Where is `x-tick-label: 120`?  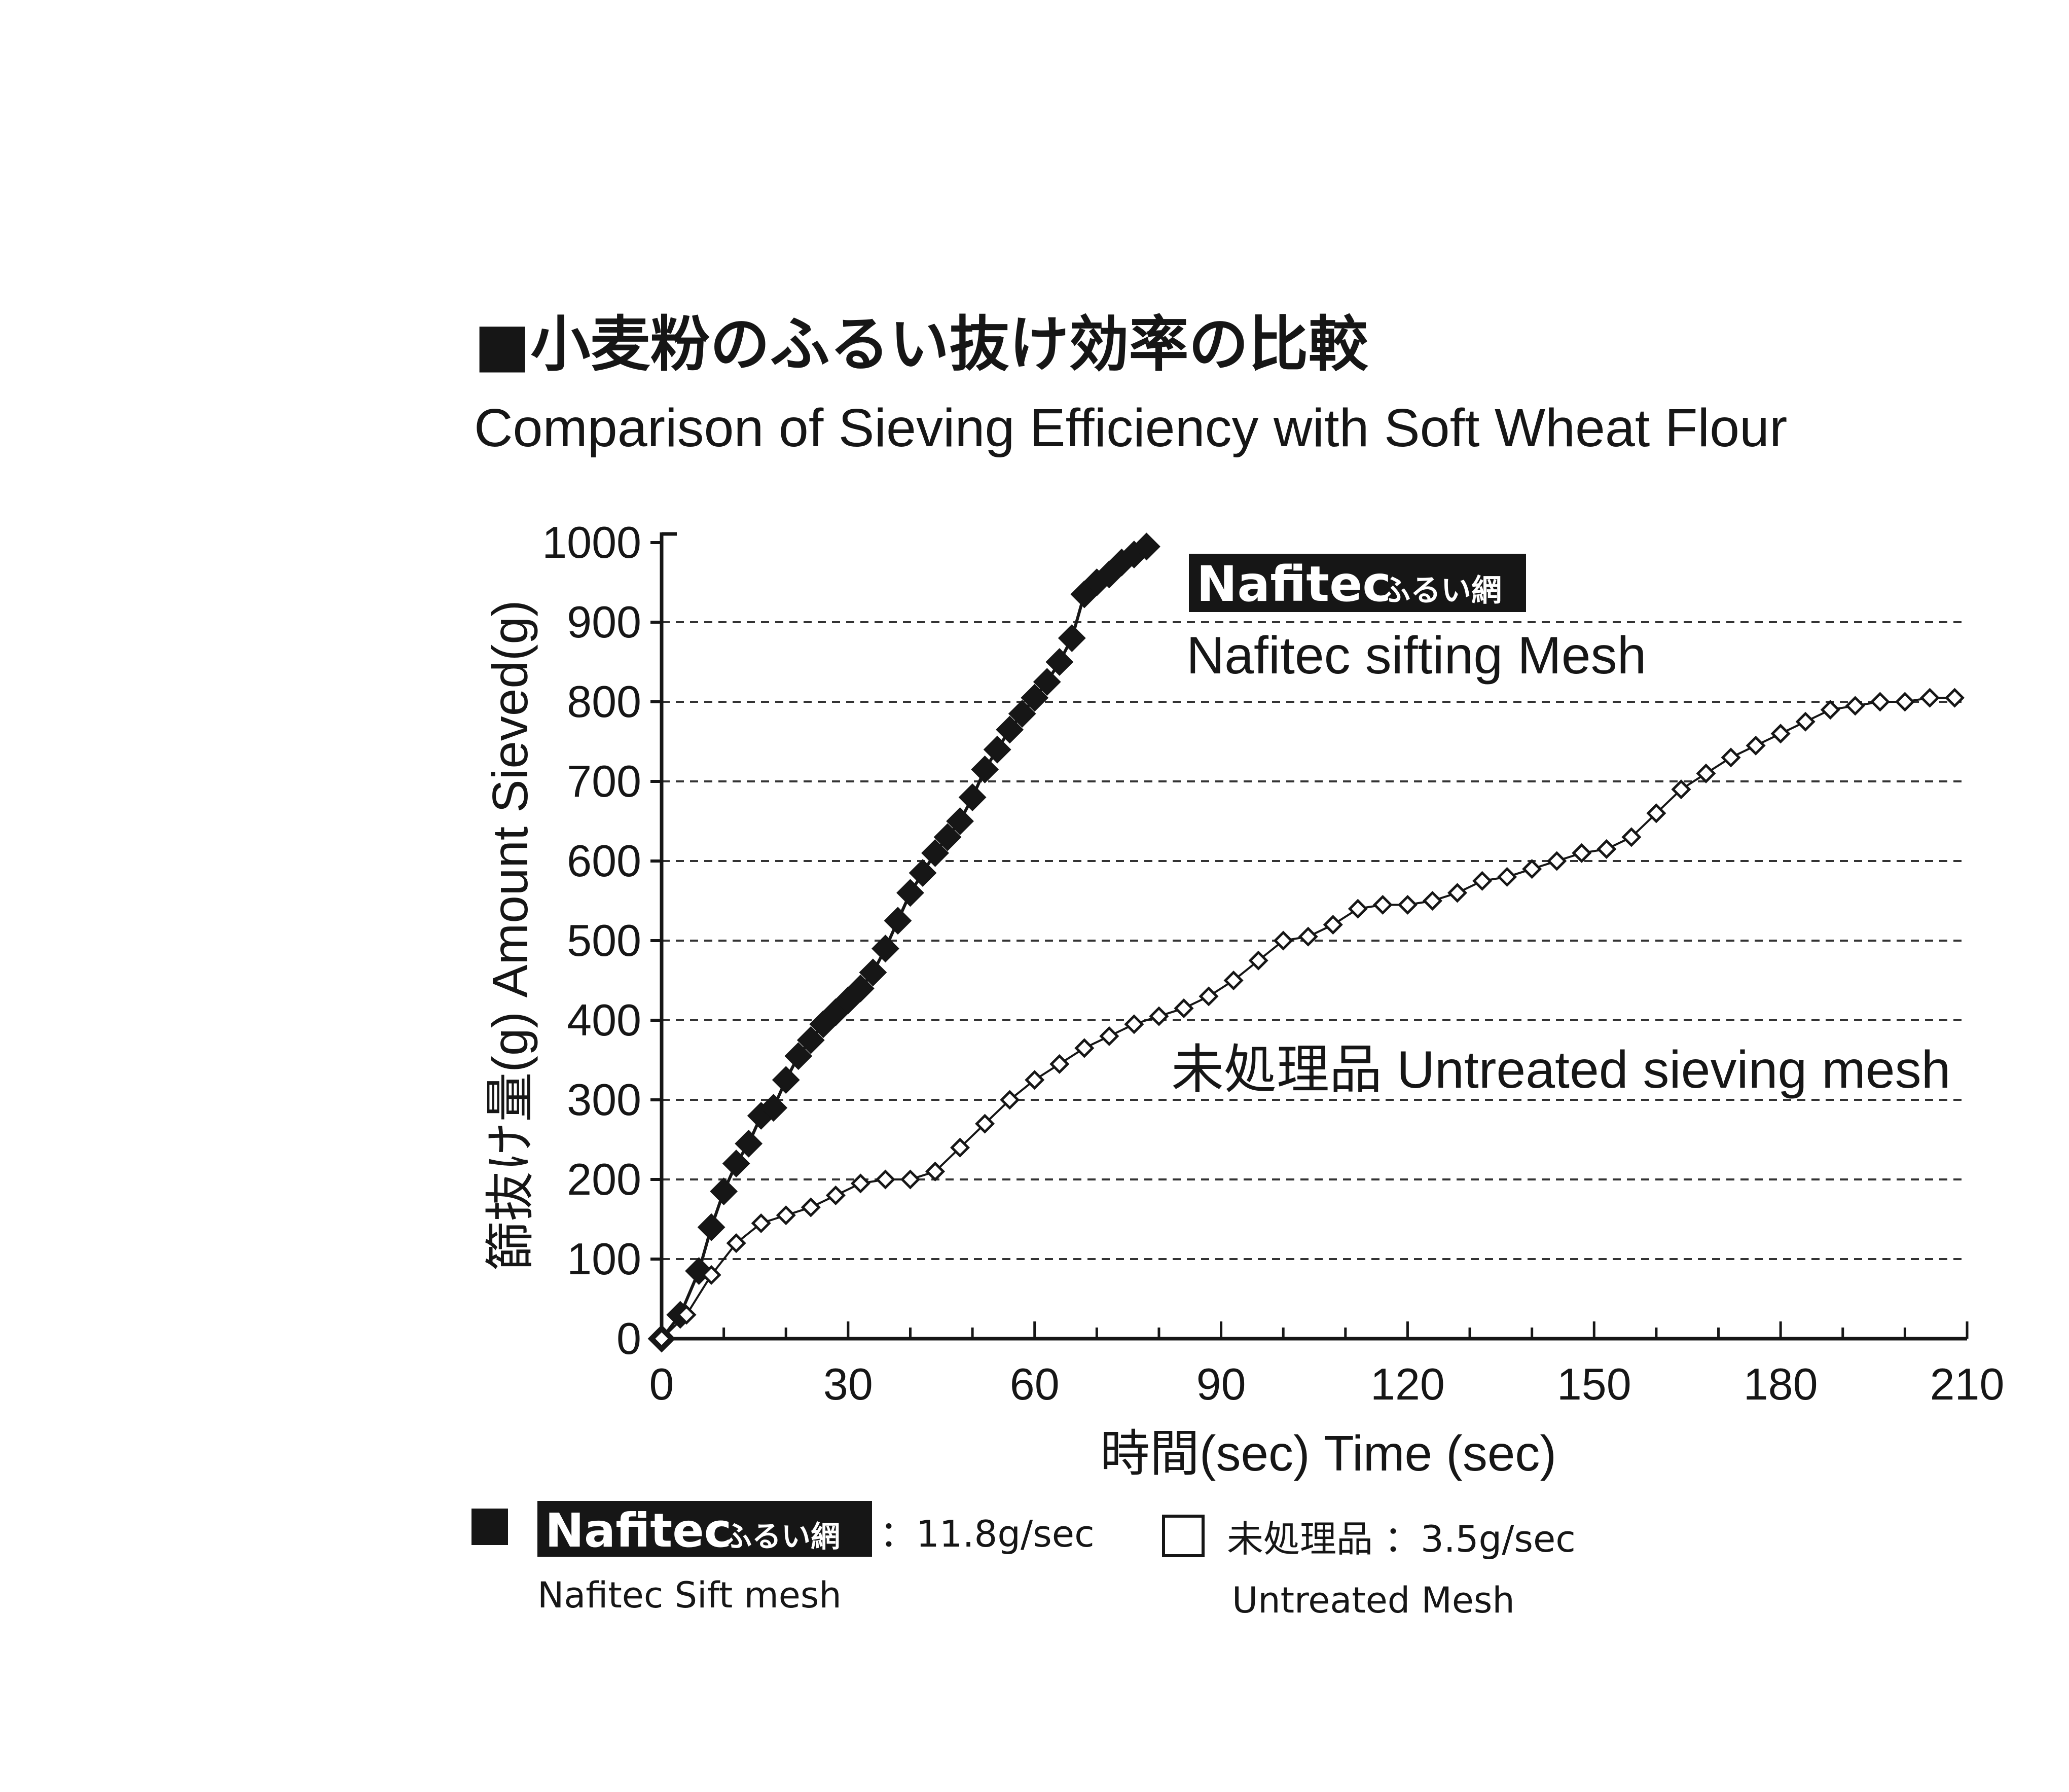
x-tick-label: 120 is located at coordinates (1407, 1384).